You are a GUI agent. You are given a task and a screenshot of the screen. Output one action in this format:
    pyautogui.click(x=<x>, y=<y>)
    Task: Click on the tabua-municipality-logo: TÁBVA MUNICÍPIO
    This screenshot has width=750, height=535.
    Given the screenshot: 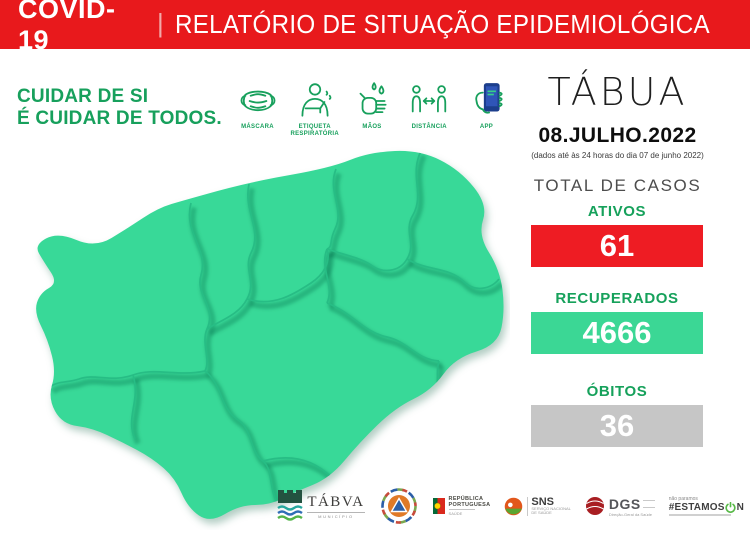 What is the action you would take?
    pyautogui.click(x=321, y=506)
    